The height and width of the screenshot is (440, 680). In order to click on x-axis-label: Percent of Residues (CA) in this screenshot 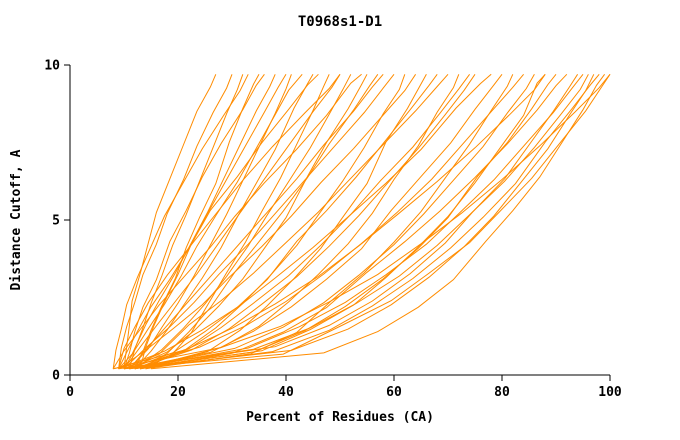, I will do `click(340, 417)`.